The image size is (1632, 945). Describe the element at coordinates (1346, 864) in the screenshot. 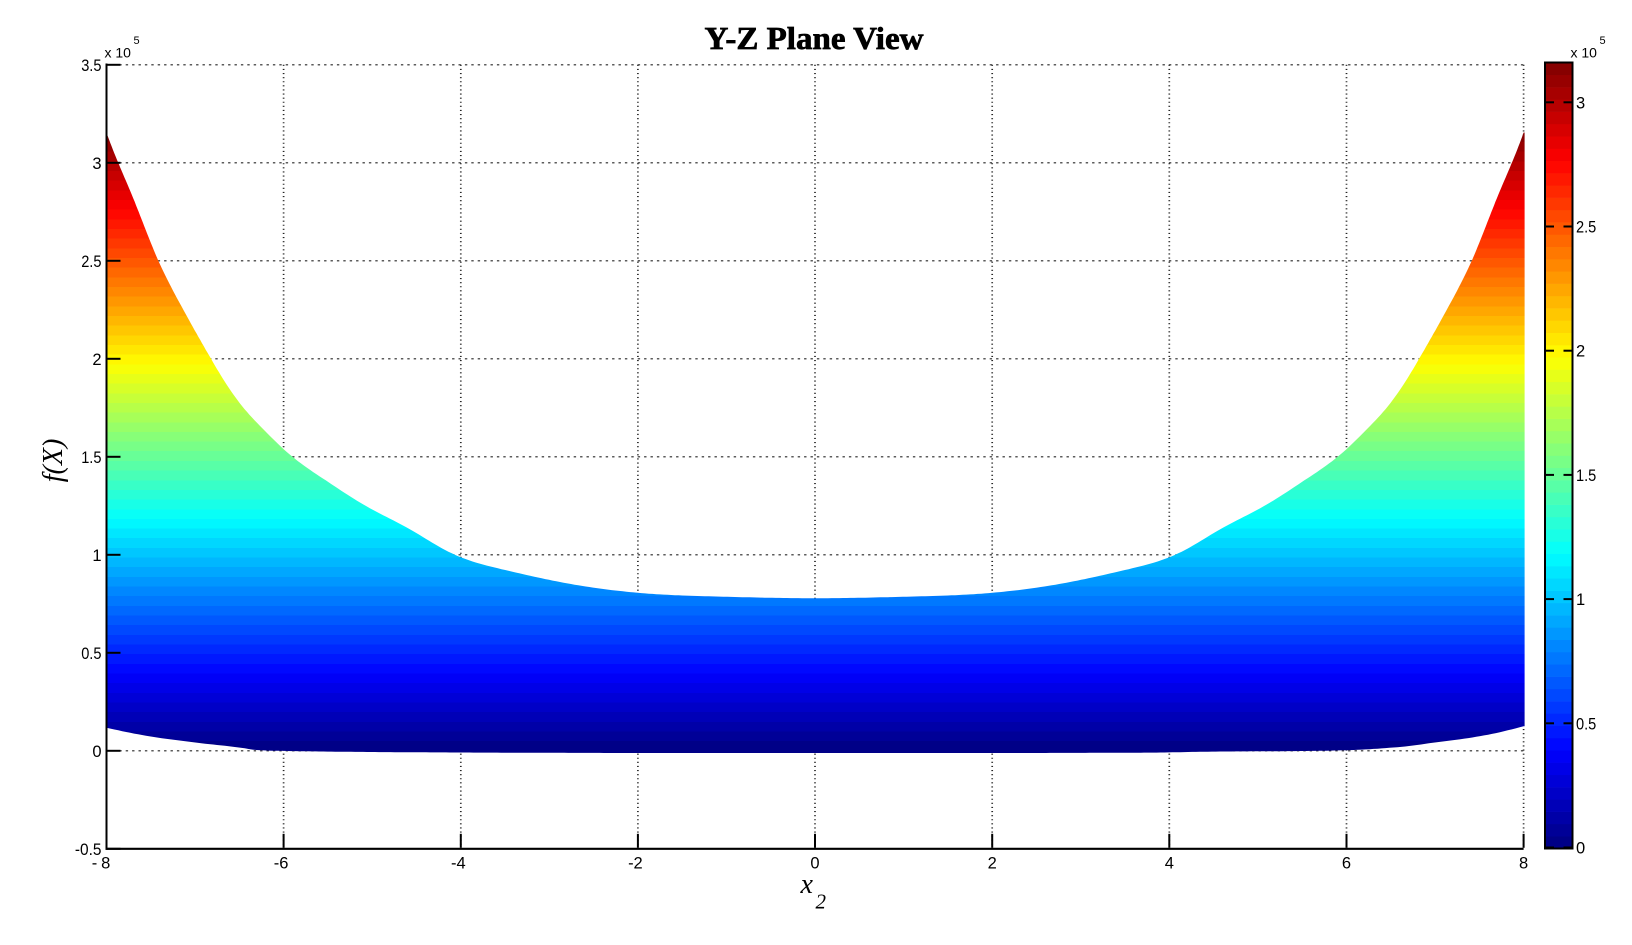

I see `svg-text: 6` at that location.